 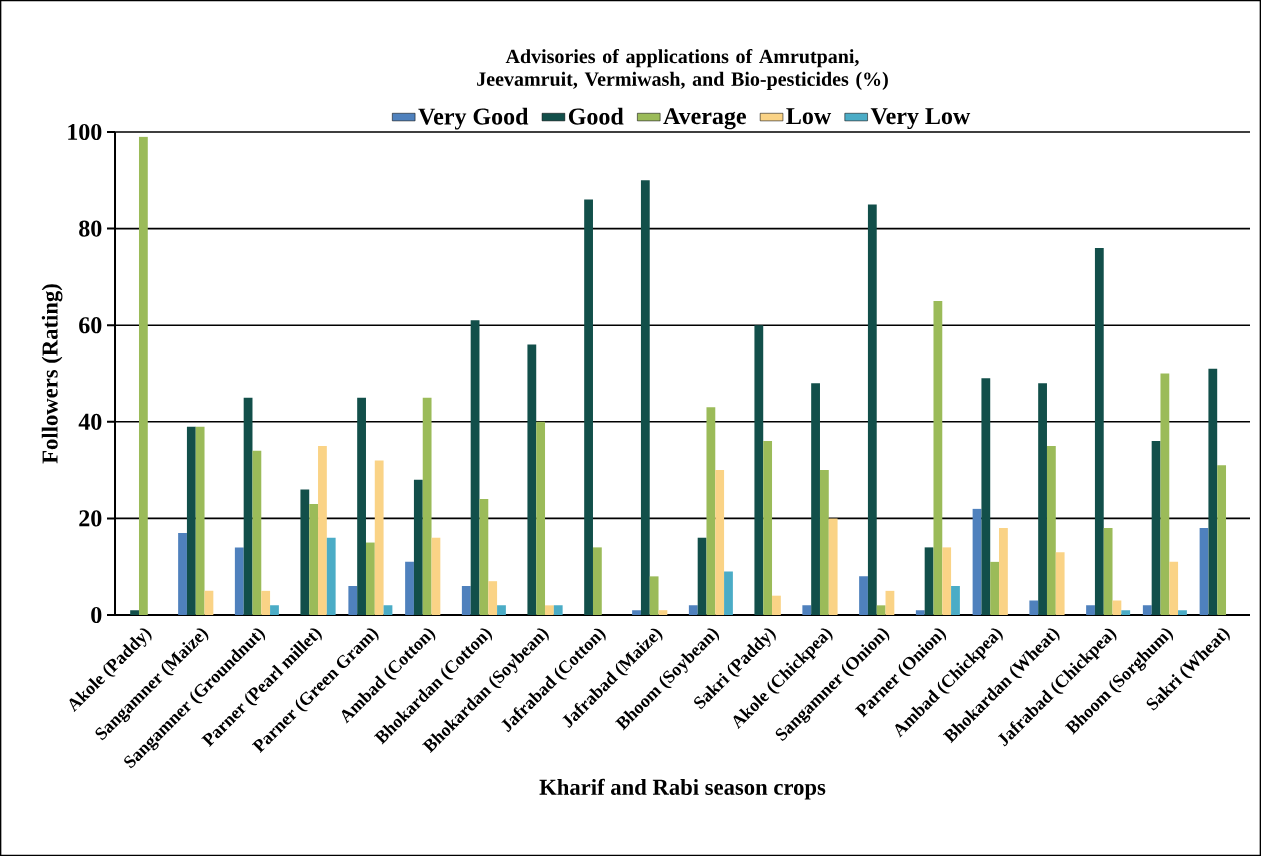 I want to click on y-tick-label: 0, so click(x=96, y=615).